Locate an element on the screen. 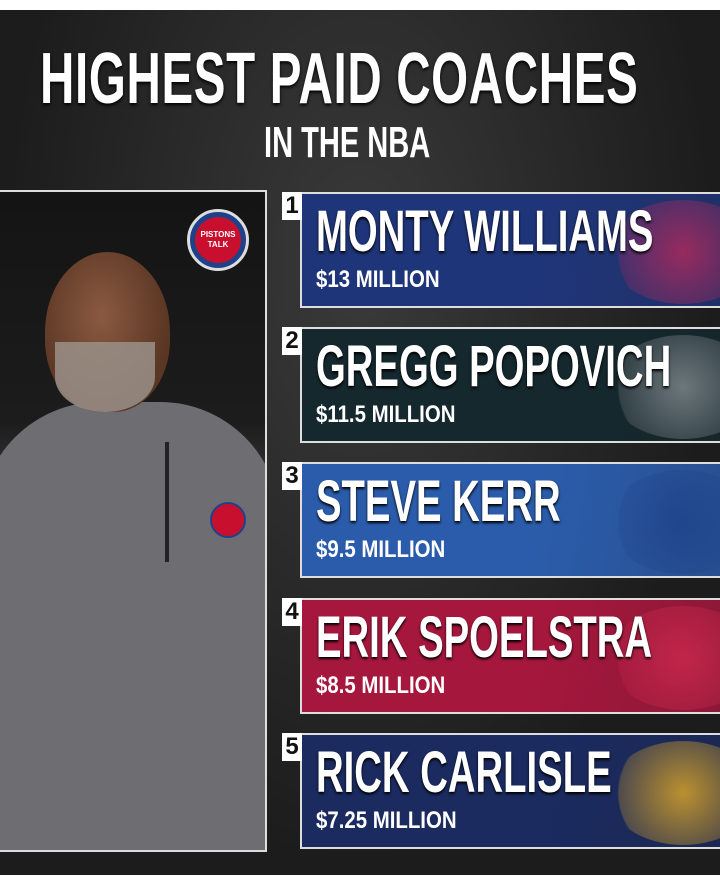 The width and height of the screenshot is (720, 883). pistons-talk-logo: PISTONS TALK is located at coordinates (218, 240).